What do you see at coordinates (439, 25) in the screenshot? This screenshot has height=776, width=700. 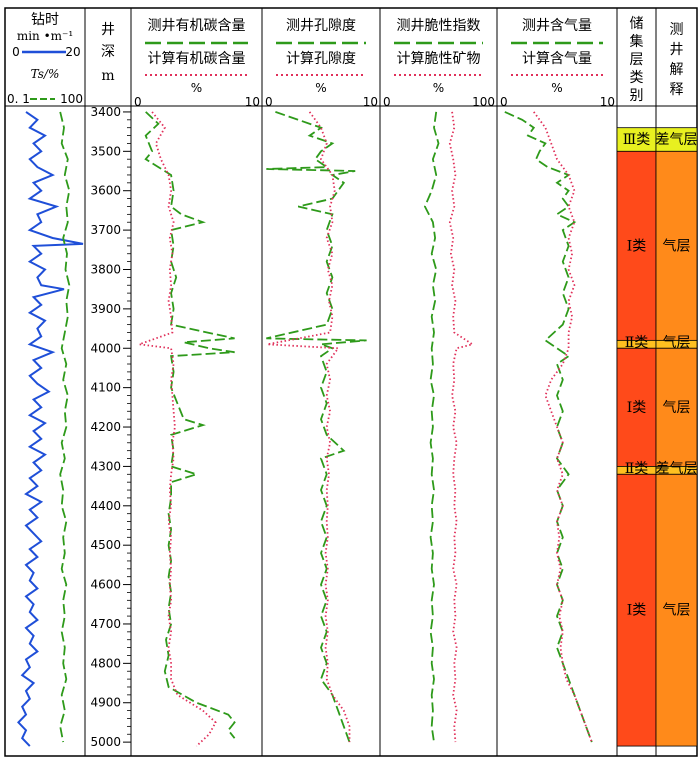 I see `track-title-measured: 测井脆性指数` at bounding box center [439, 25].